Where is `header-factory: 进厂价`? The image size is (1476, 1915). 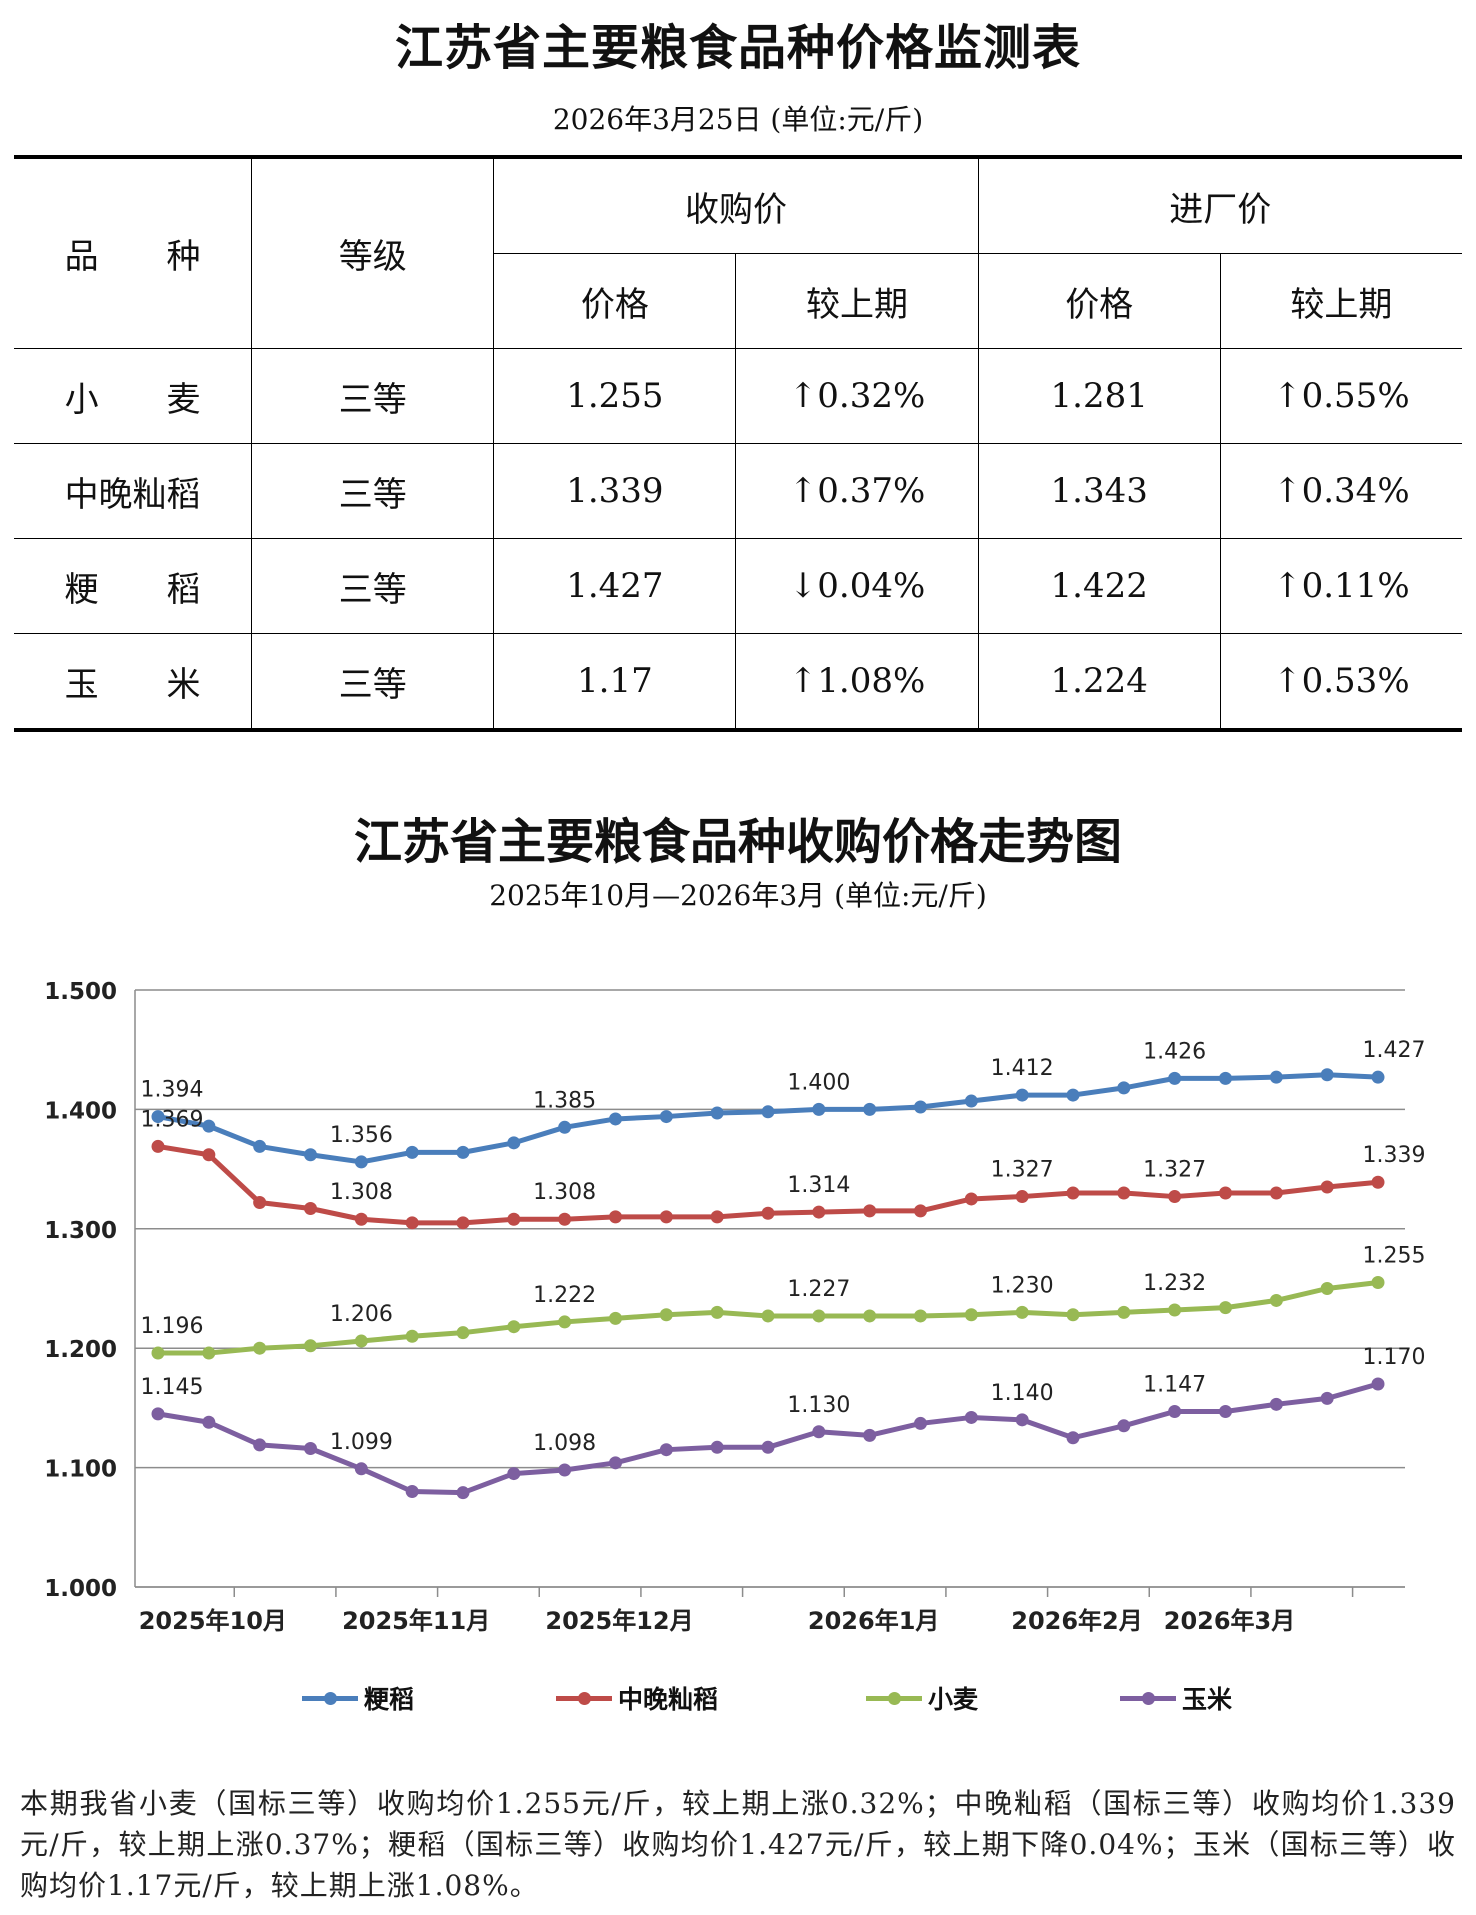 header-factory: 进厂价 is located at coordinates (1219, 205).